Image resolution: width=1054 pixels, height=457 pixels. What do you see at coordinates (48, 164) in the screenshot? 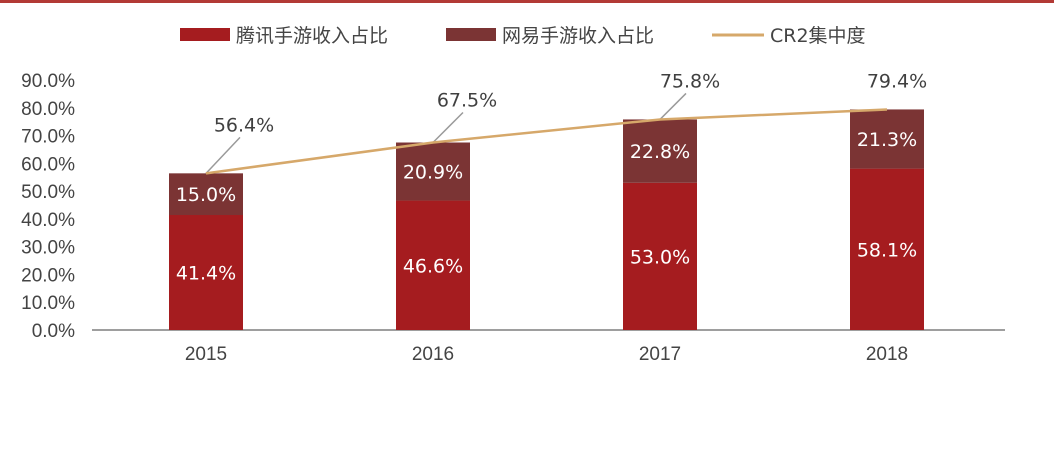
I see `y-tick-label: 60.0%` at bounding box center [48, 164].